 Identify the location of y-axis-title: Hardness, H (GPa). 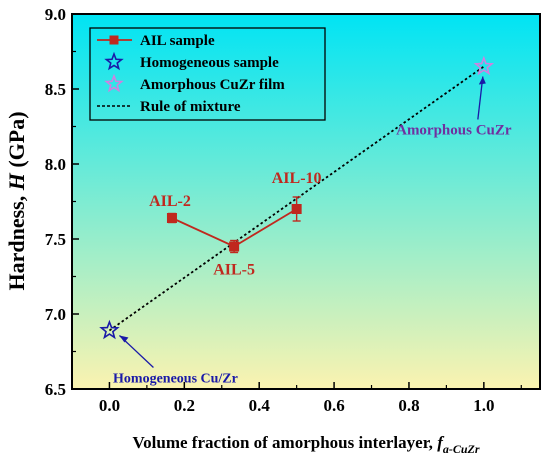
(16, 200).